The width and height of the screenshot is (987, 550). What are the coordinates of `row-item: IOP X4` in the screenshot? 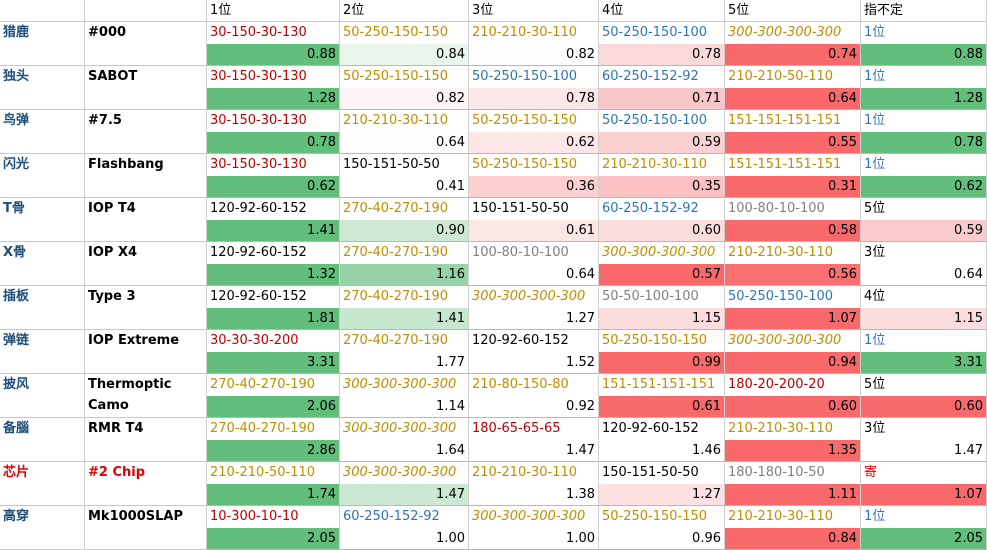 It's located at (146, 264).